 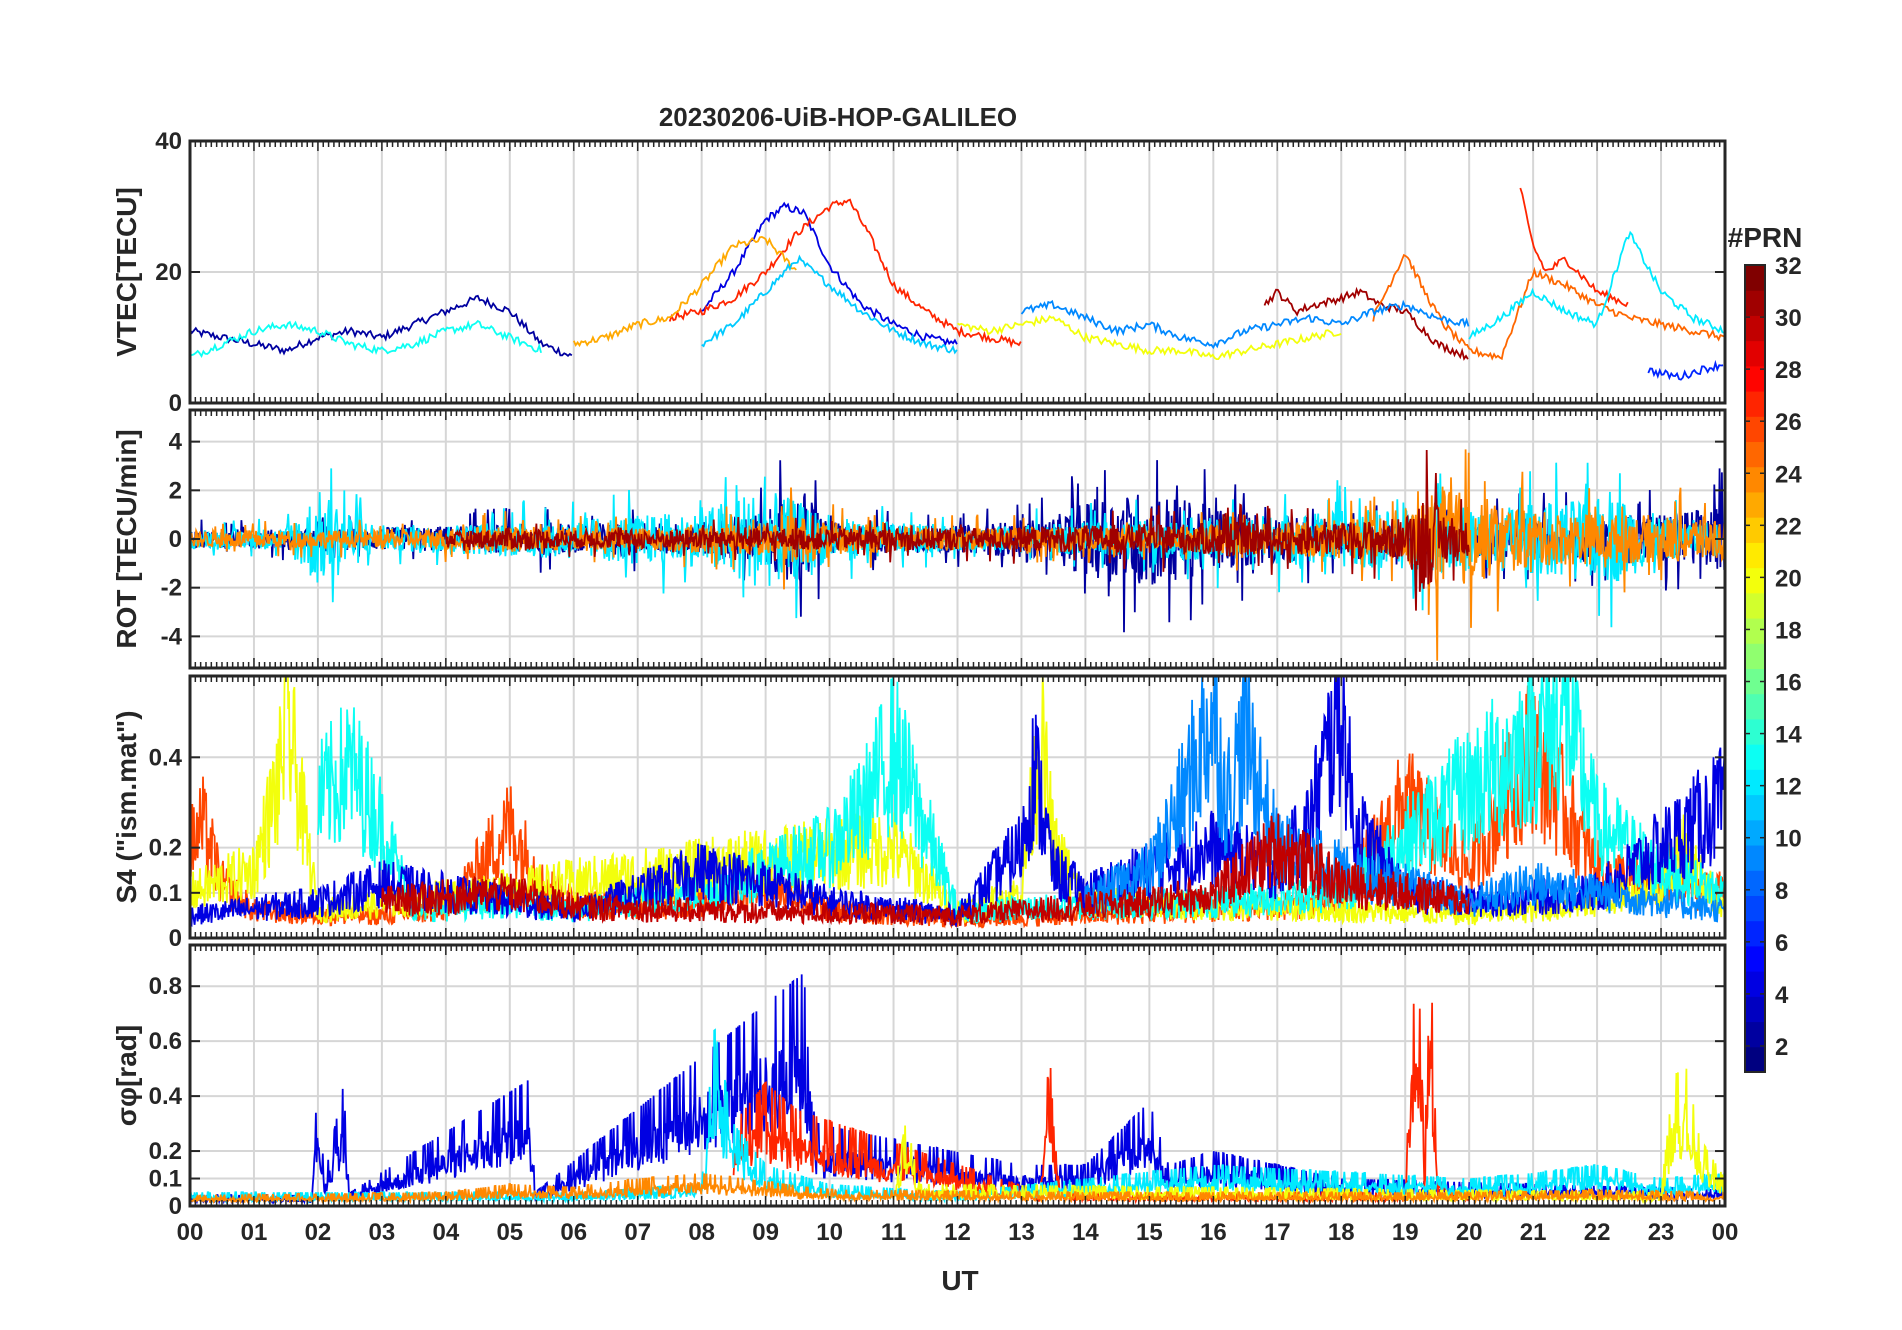 What do you see at coordinates (382, 1232) in the screenshot?
I see `x-tick-label: 03` at bounding box center [382, 1232].